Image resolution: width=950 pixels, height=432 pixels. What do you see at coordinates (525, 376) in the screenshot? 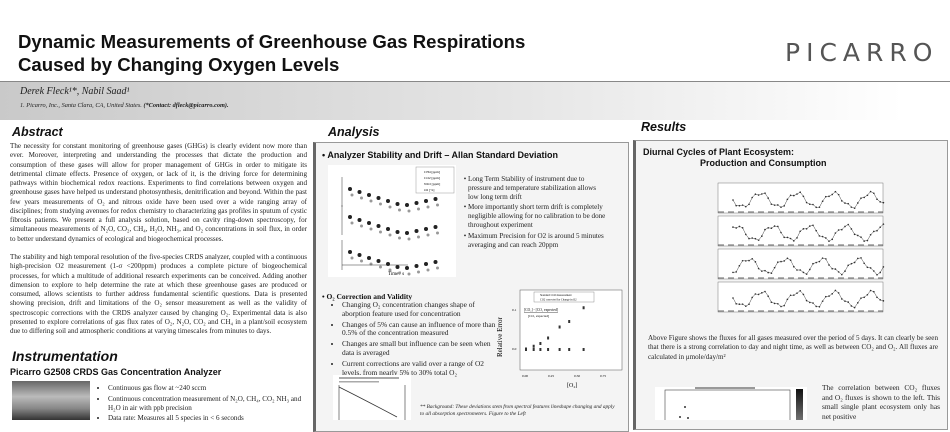
I see `svg-text: 0.00` at bounding box center [525, 376].